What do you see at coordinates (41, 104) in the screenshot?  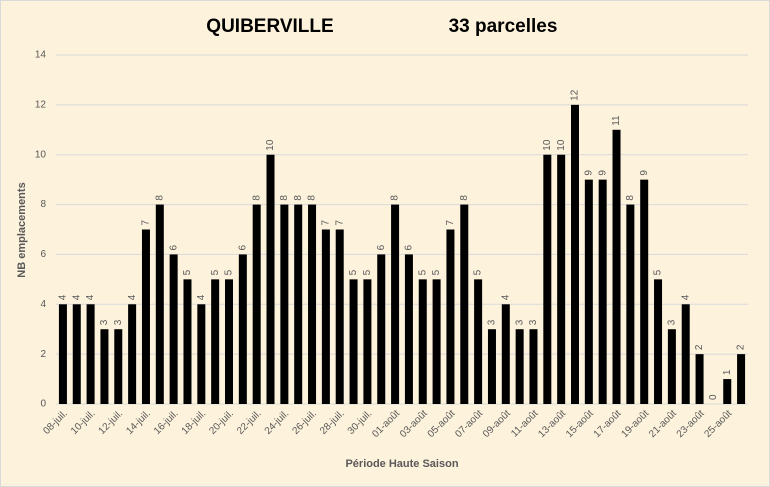 I see `y-tick-label: 12` at bounding box center [41, 104].